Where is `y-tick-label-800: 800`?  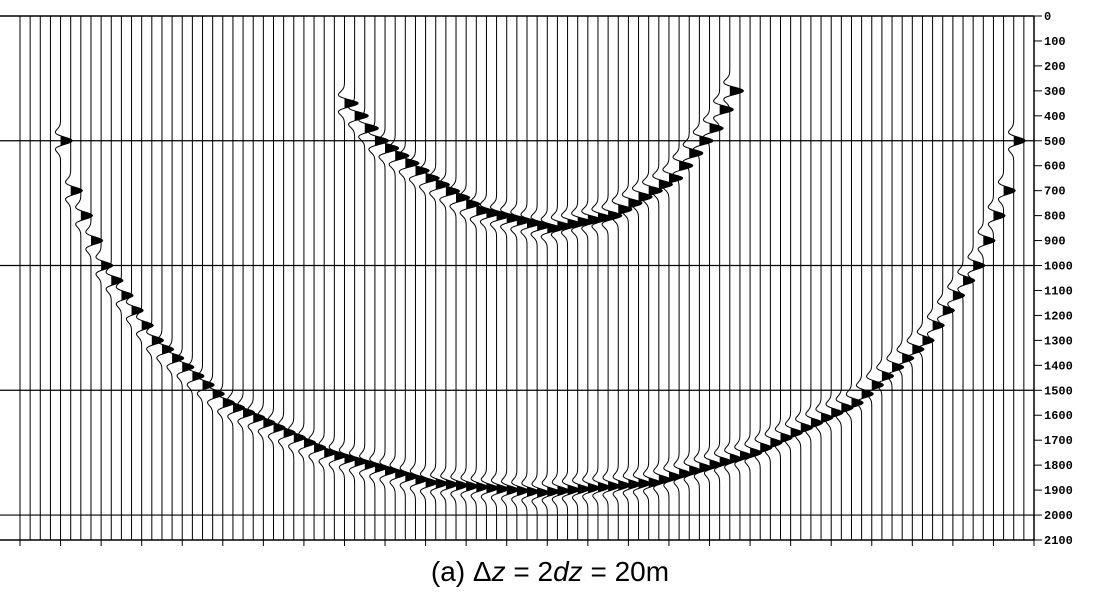 y-tick-label-800: 800 is located at coordinates (1055, 217).